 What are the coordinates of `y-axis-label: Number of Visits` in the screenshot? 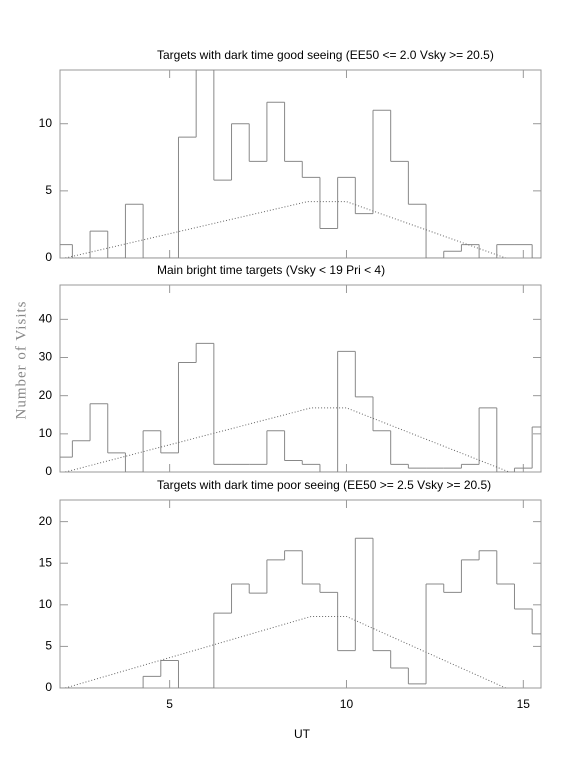 It's located at (21, 360).